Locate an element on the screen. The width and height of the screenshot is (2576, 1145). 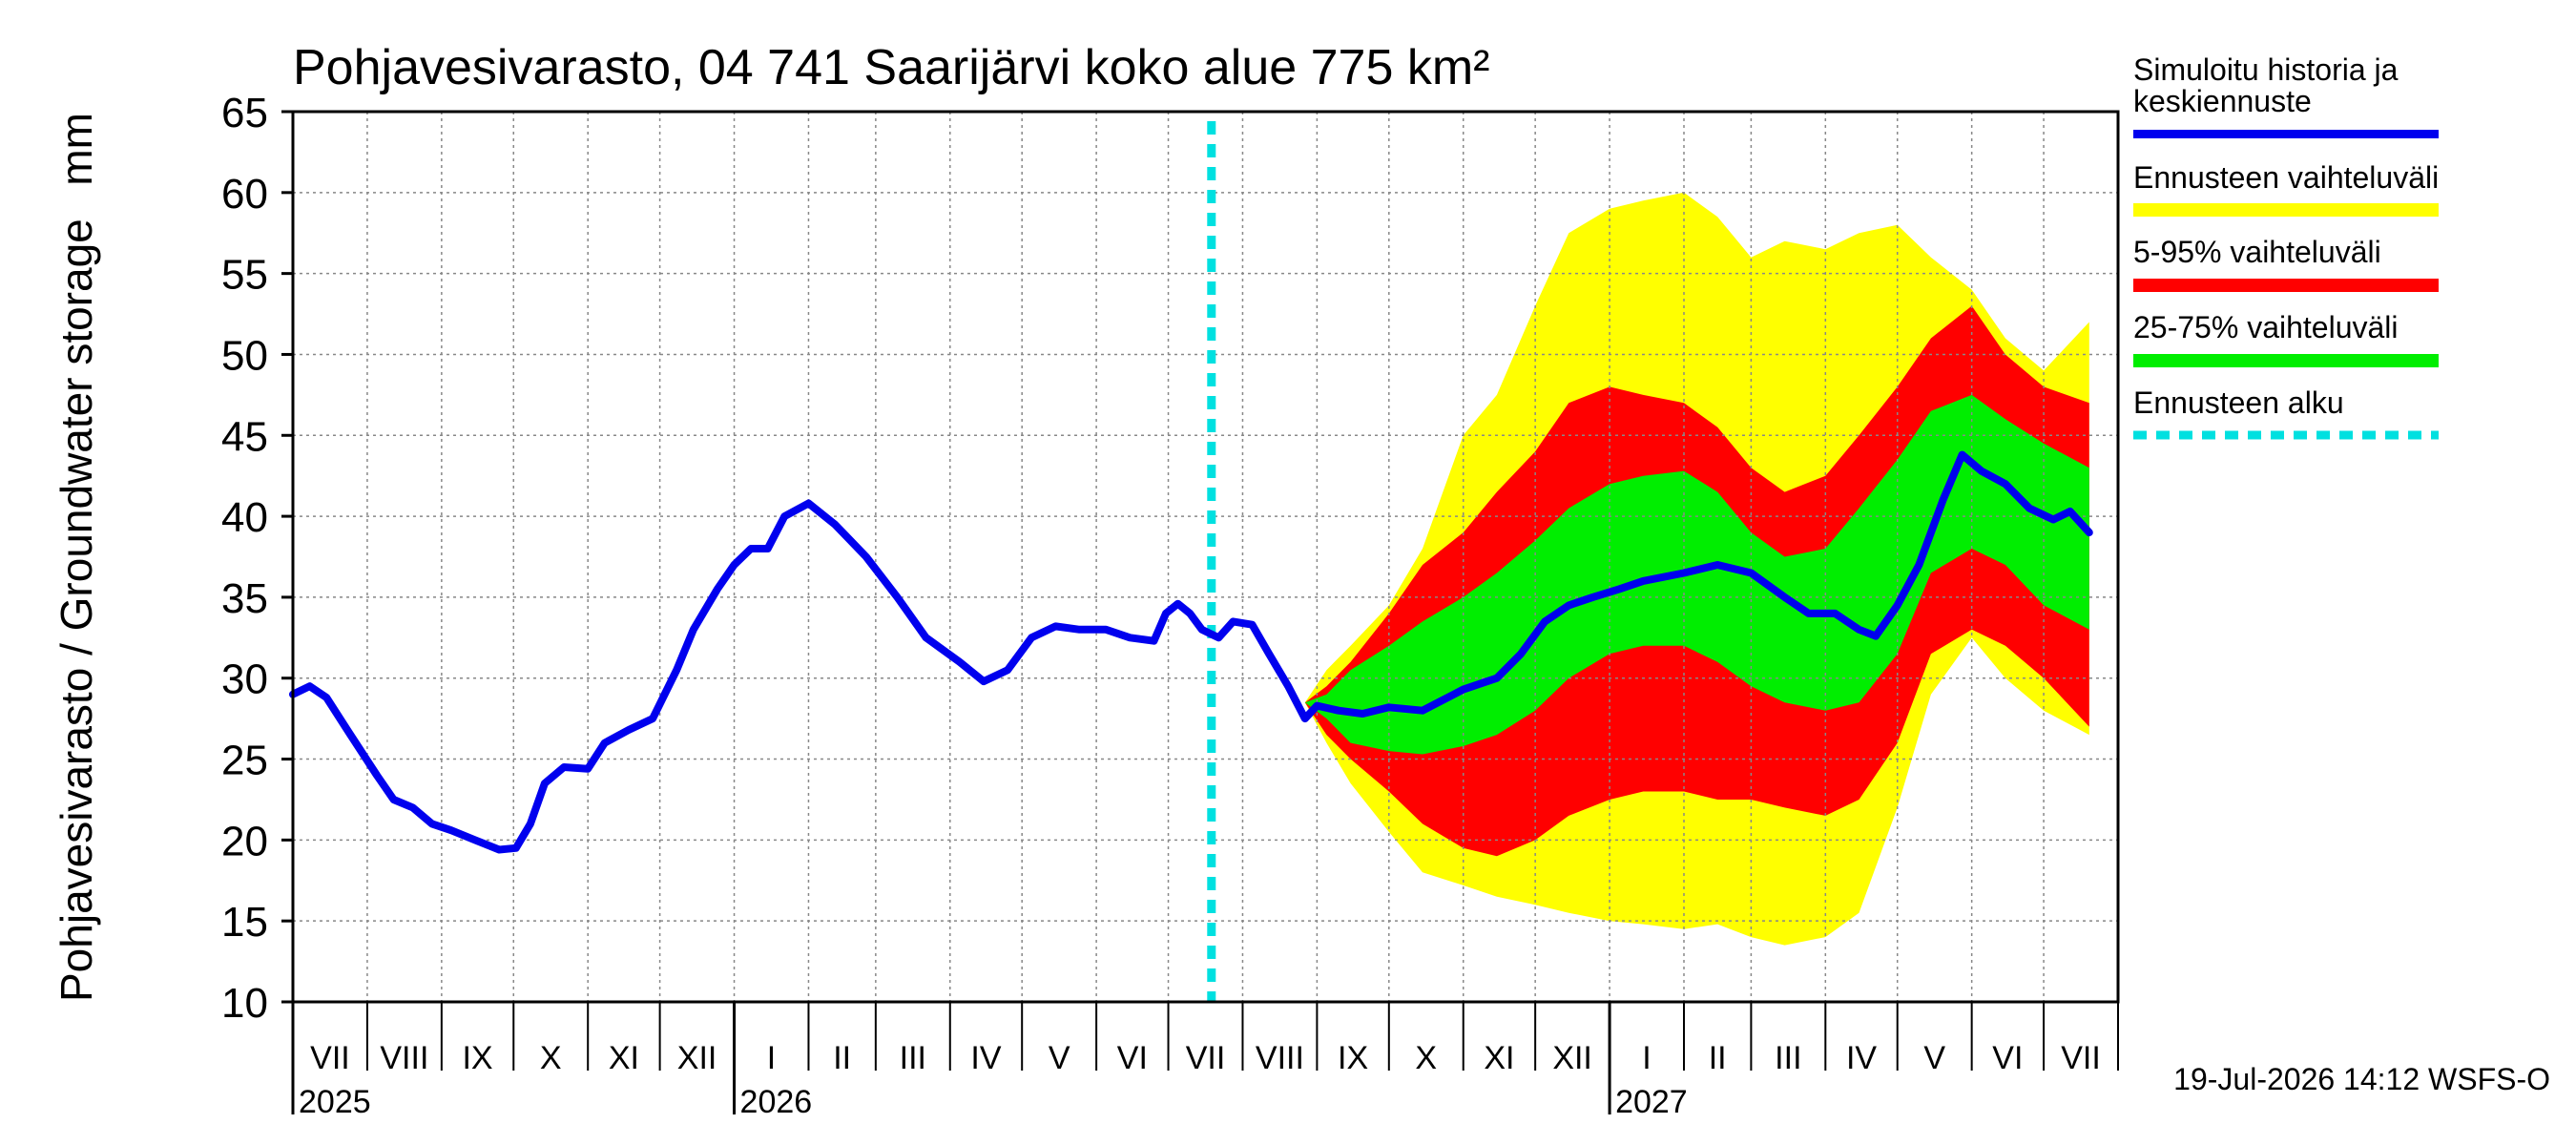
y-tick-label: 20 is located at coordinates (244, 841).